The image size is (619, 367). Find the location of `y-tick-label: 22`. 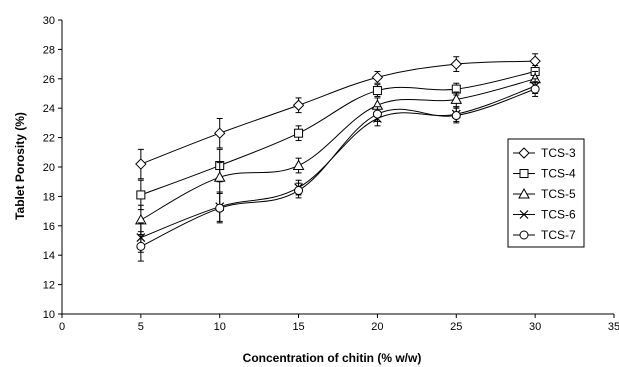

y-tick-label: 22 is located at coordinates (49, 139).